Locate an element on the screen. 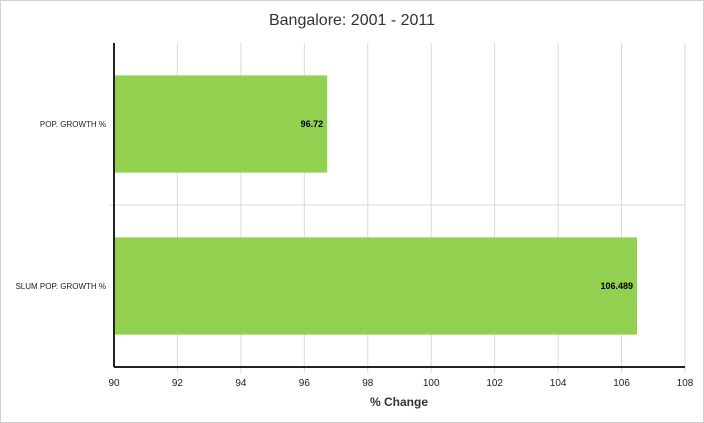 Image resolution: width=704 pixels, height=423 pixels. x-tick-label: 100 is located at coordinates (431, 383).